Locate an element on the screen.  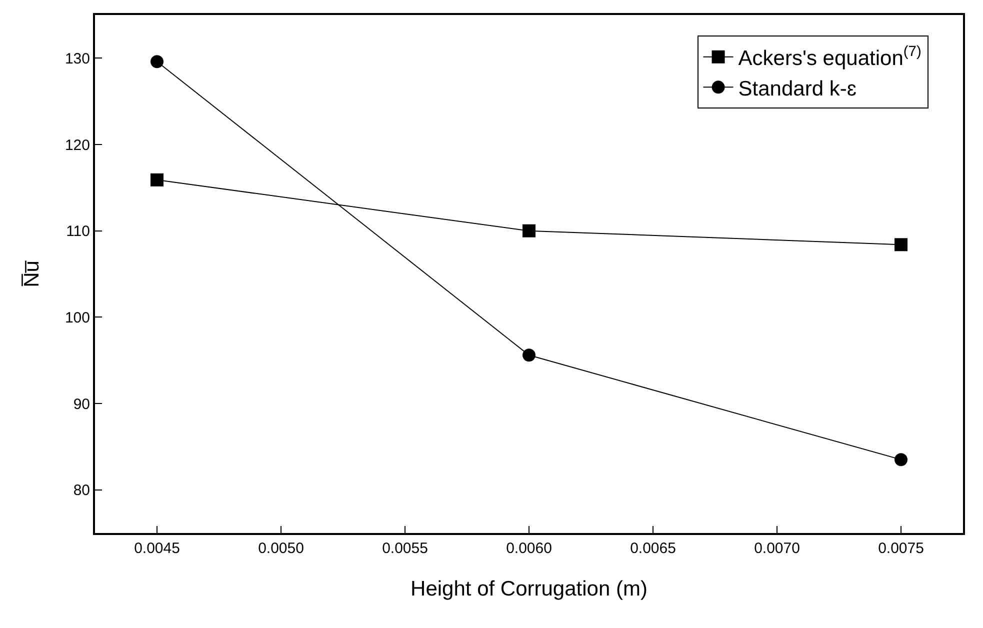
y-tick-label: 90 is located at coordinates (81, 404).